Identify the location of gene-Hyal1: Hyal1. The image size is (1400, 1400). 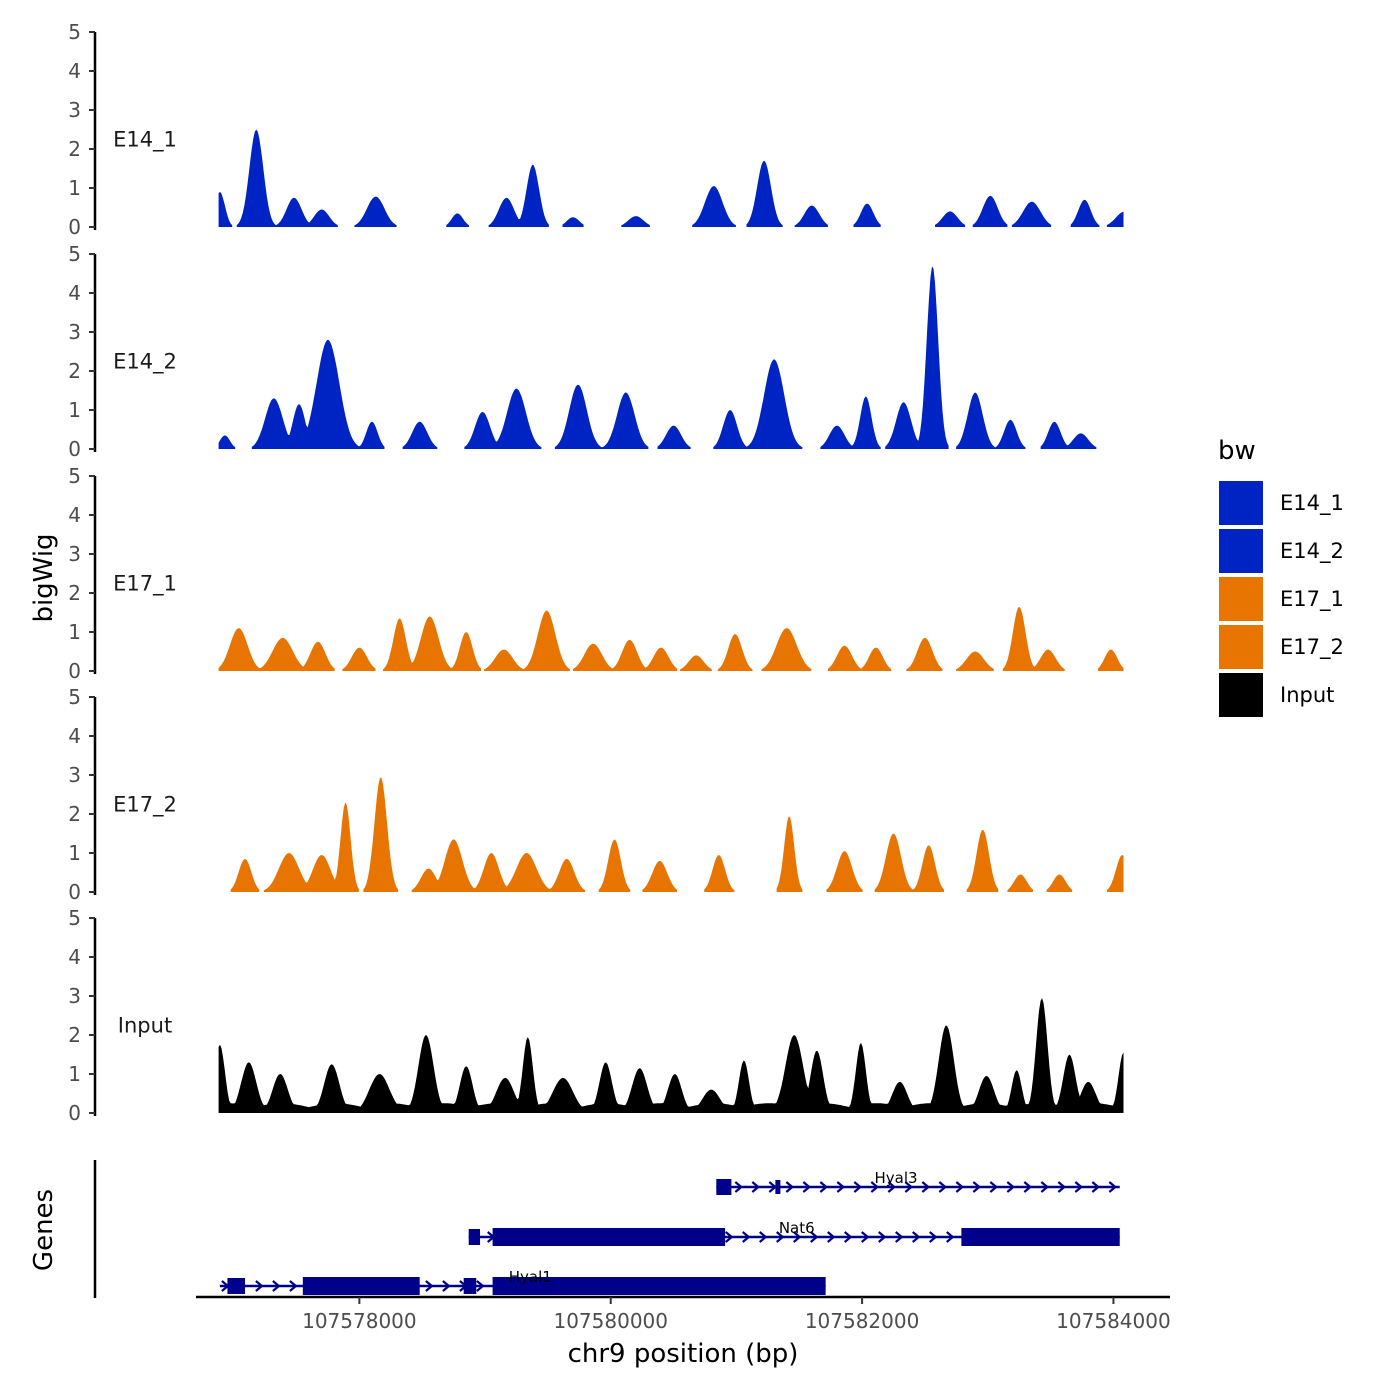
(522, 1281).